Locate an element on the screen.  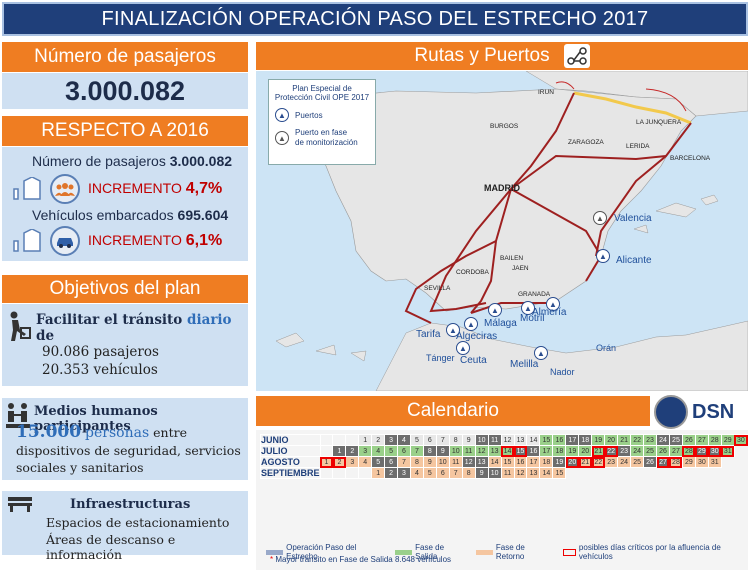
city-label: JAEN is located at coordinates (520, 268).